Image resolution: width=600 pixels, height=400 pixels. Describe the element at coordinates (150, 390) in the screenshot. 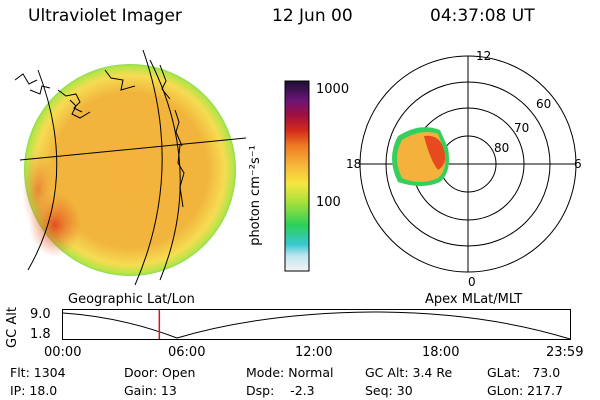

I see `gain-value: Gain: 13` at that location.